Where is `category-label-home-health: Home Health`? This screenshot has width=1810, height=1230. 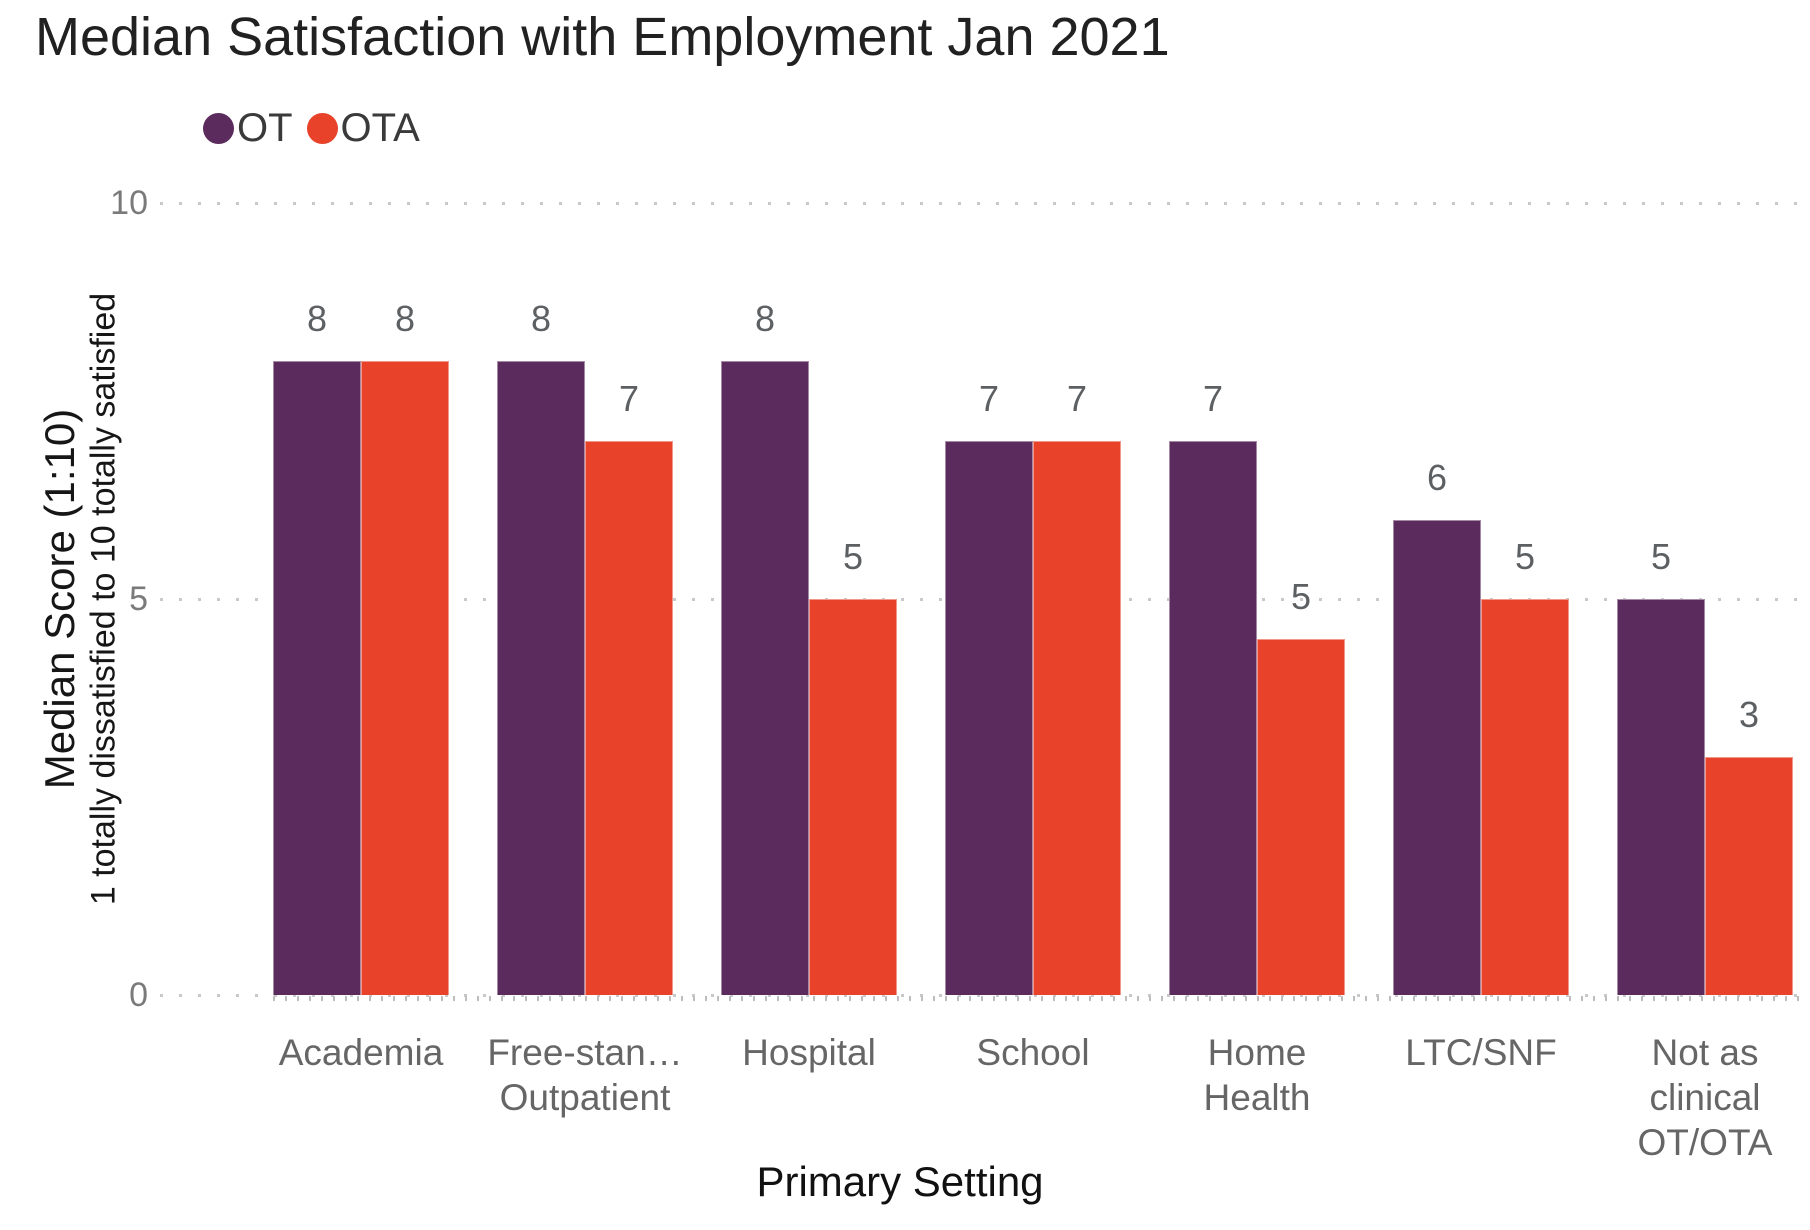
category-label-home-health: Home Health is located at coordinates (1257, 1075).